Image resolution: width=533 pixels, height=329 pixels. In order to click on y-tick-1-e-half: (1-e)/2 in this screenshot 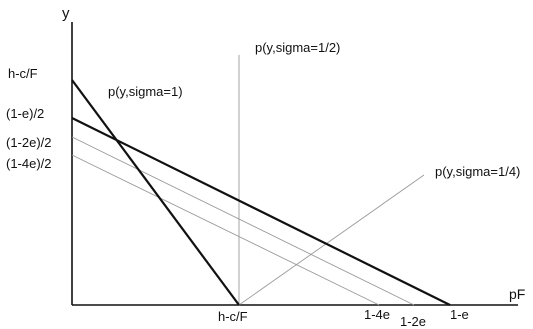, I will do `click(25, 113)`.